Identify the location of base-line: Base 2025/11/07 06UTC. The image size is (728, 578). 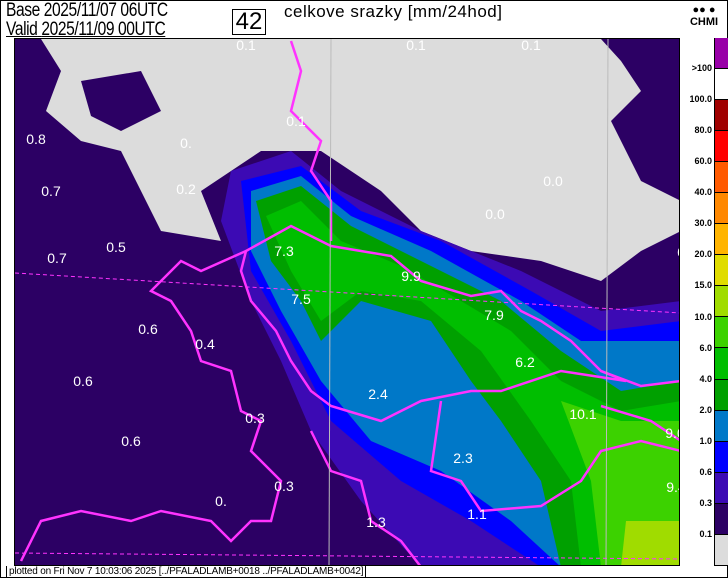
(87, 10).